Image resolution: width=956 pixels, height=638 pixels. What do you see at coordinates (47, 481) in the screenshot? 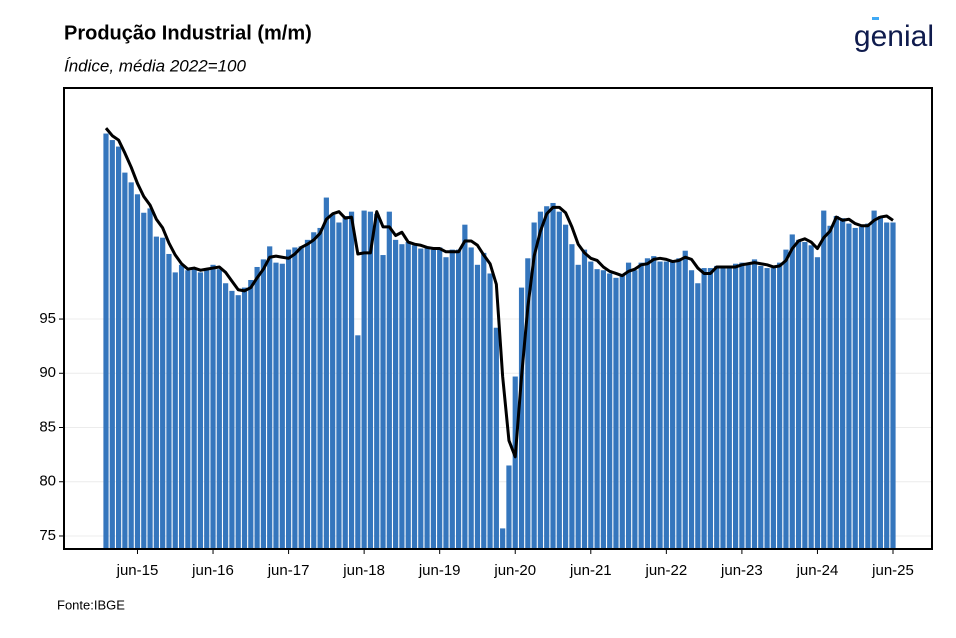
I see `y-tick-label: 80` at bounding box center [47, 481].